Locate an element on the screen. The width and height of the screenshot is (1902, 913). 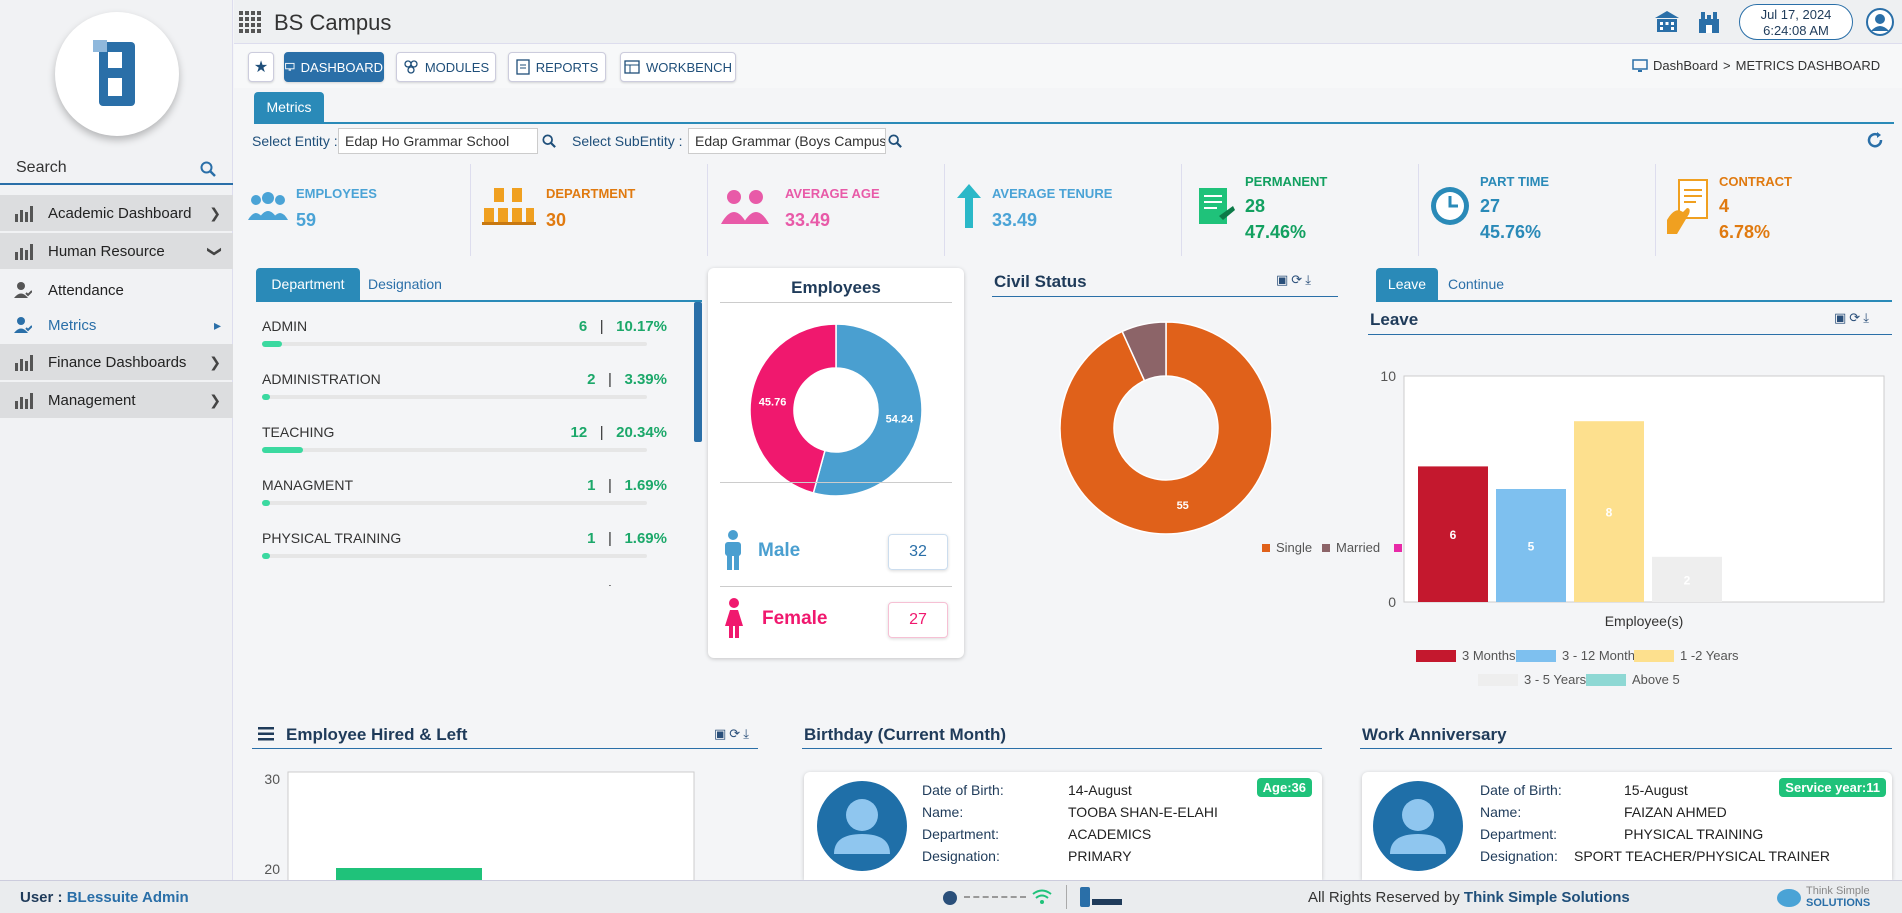
favorites-button: ★ is located at coordinates (261, 67).